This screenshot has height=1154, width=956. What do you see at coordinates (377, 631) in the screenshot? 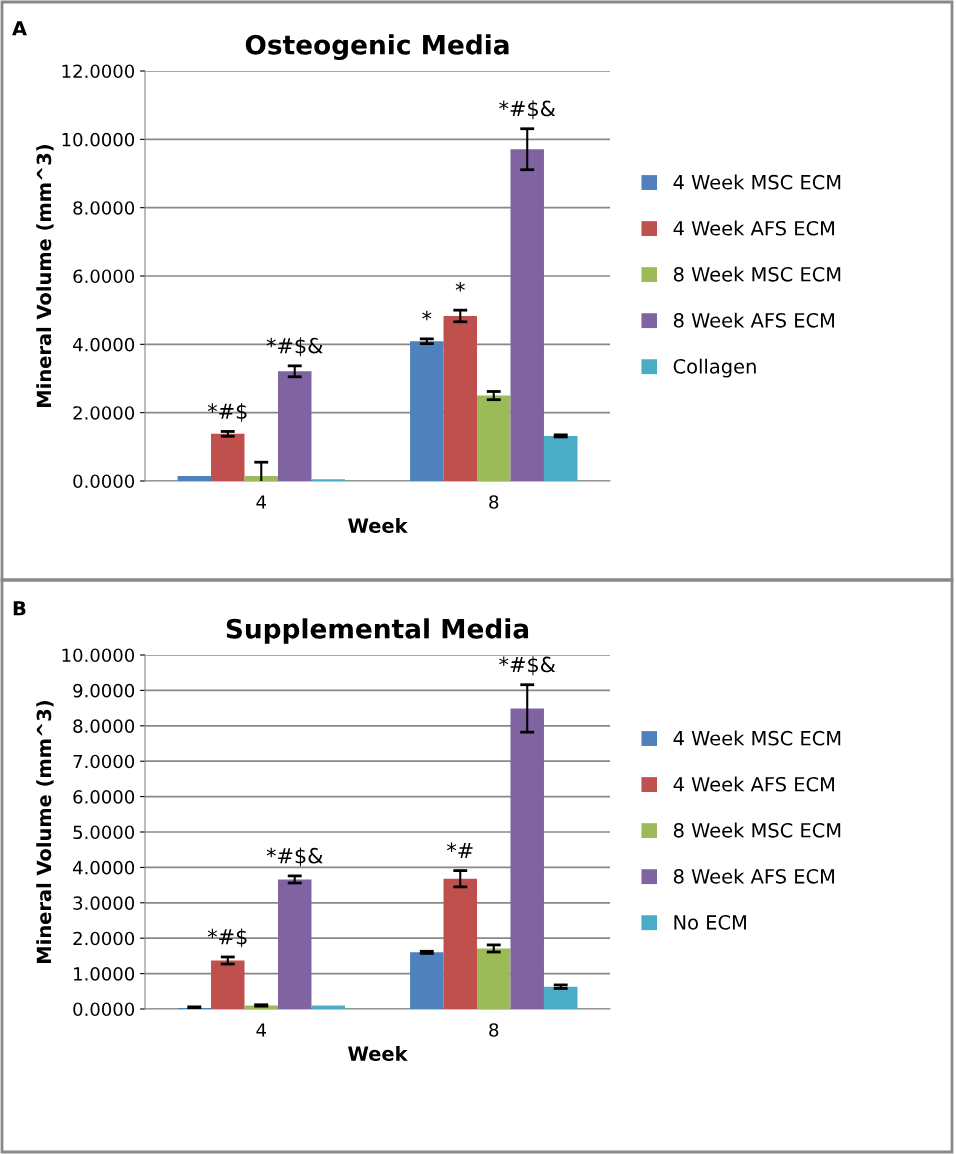
I see `chart-title: Supplemental Media` at bounding box center [377, 631].